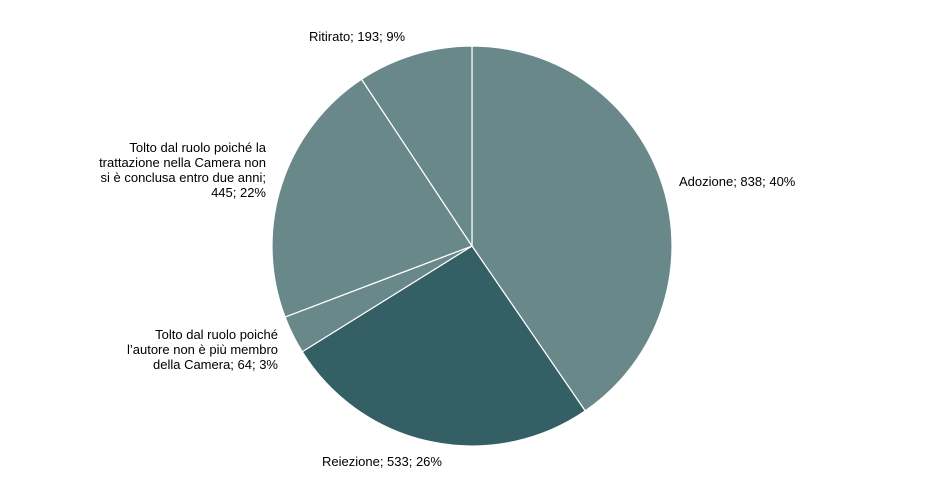 This screenshot has width=945, height=491. What do you see at coordinates (382, 461) in the screenshot?
I see `slice-label-reiezione: Reiezione; 533; 26%` at bounding box center [382, 461].